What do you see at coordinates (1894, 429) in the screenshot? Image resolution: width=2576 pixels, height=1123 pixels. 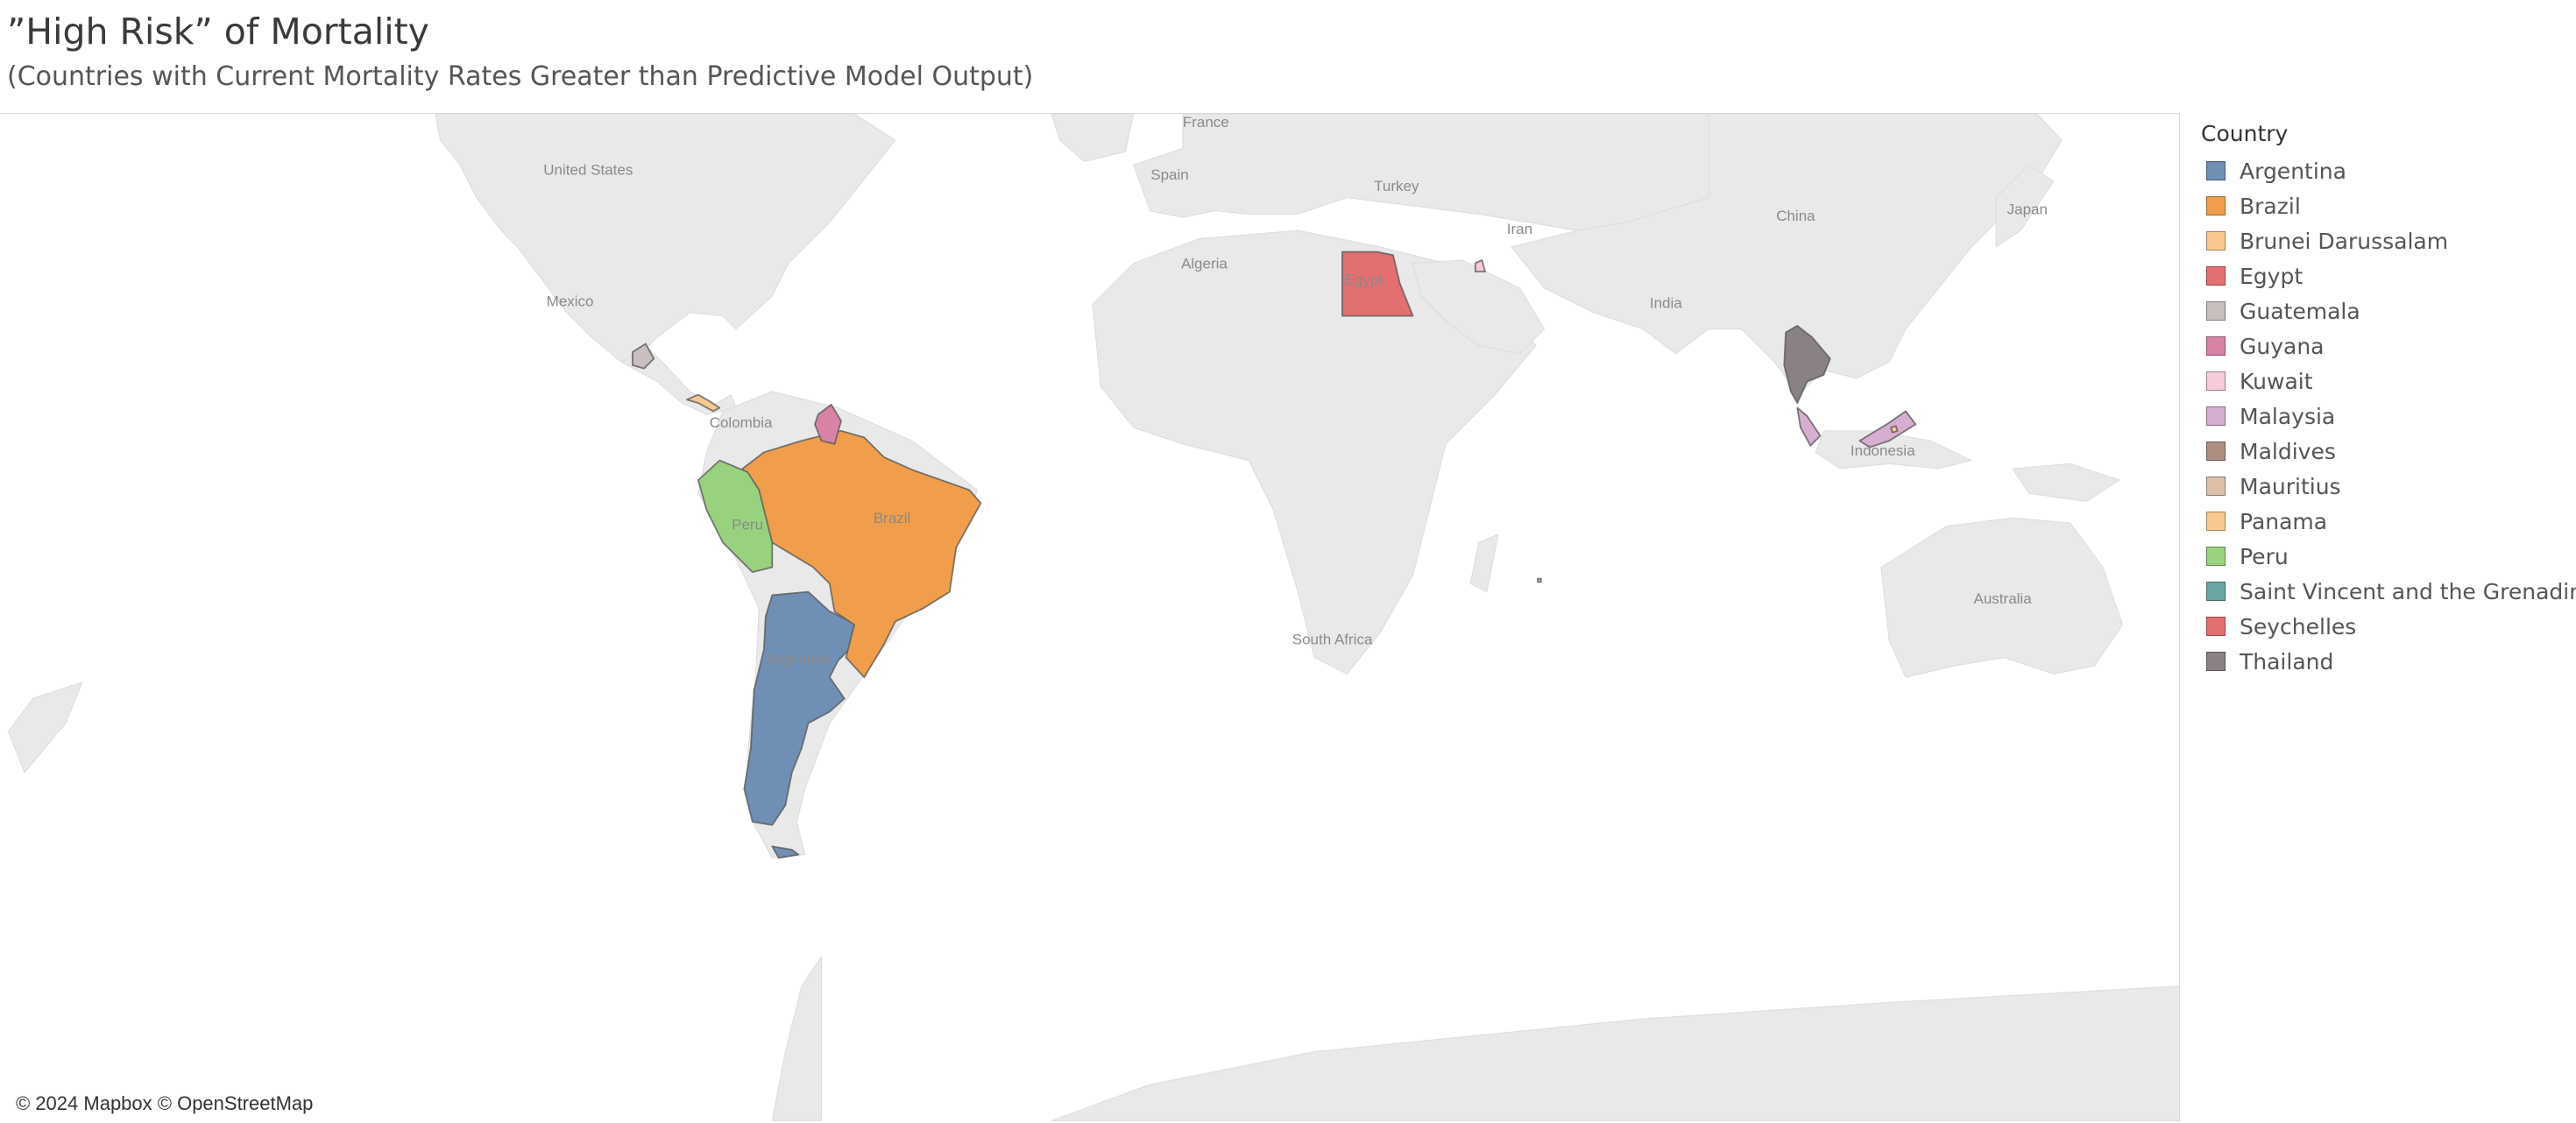 I see `country-brunei-darussalam` at bounding box center [1894, 429].